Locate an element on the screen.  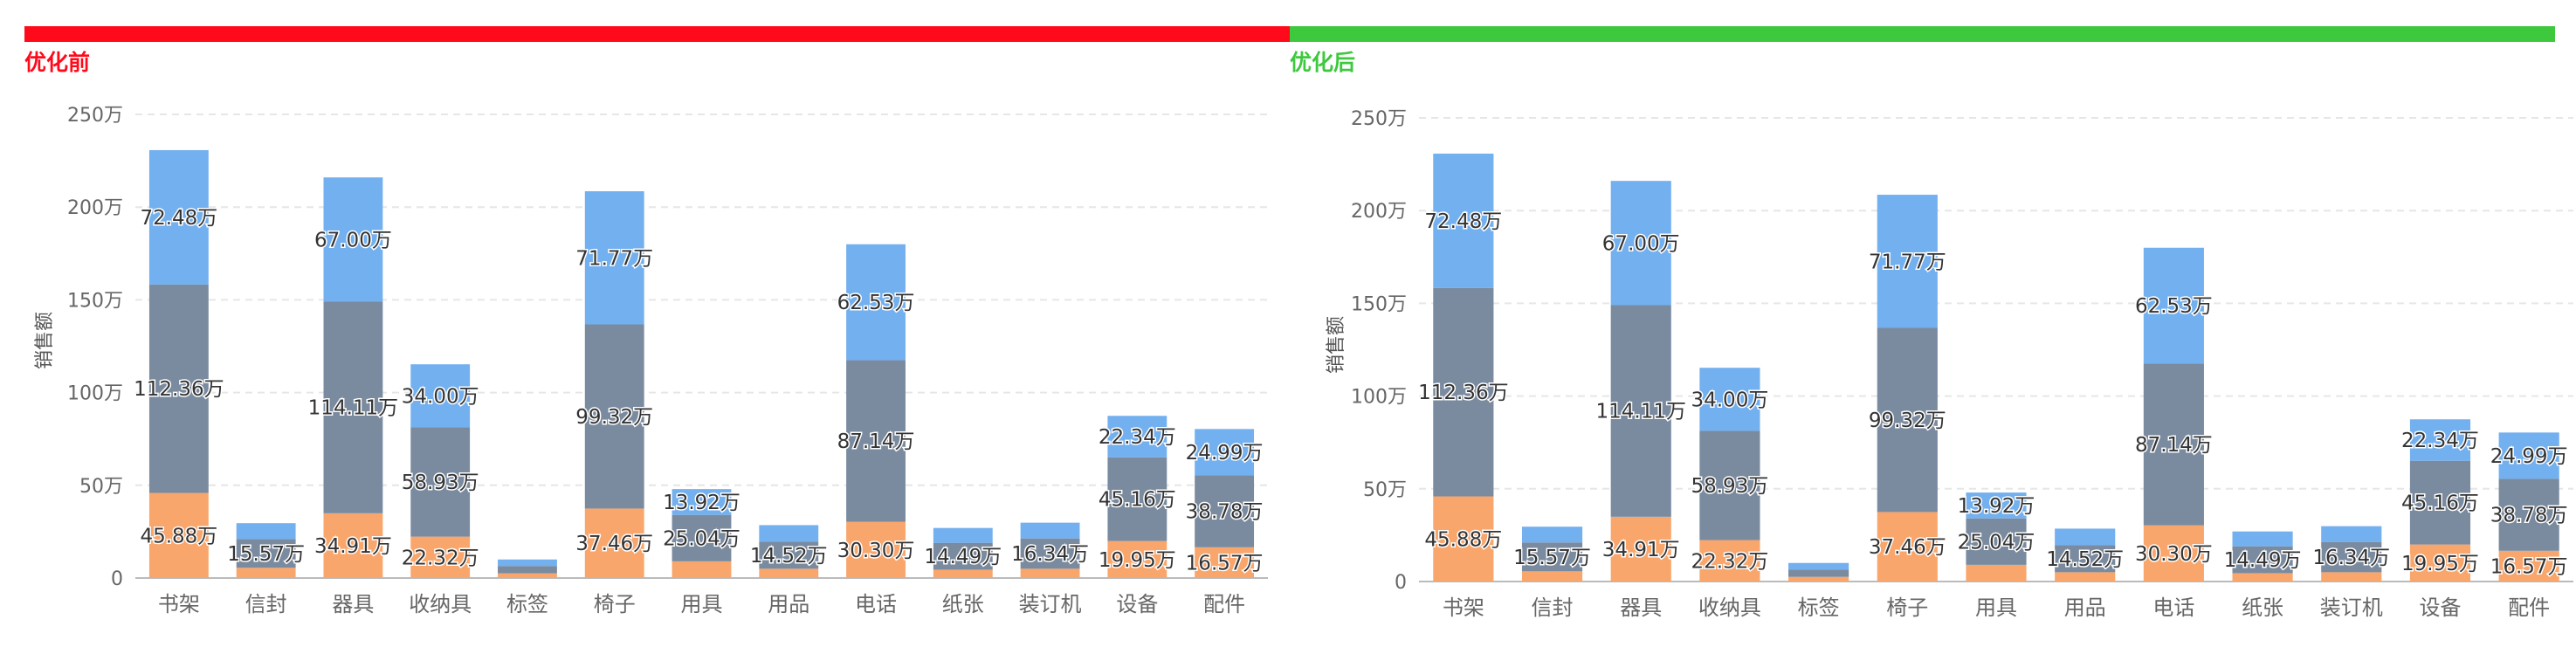
y-tick-label: 0 is located at coordinates (1401, 583).